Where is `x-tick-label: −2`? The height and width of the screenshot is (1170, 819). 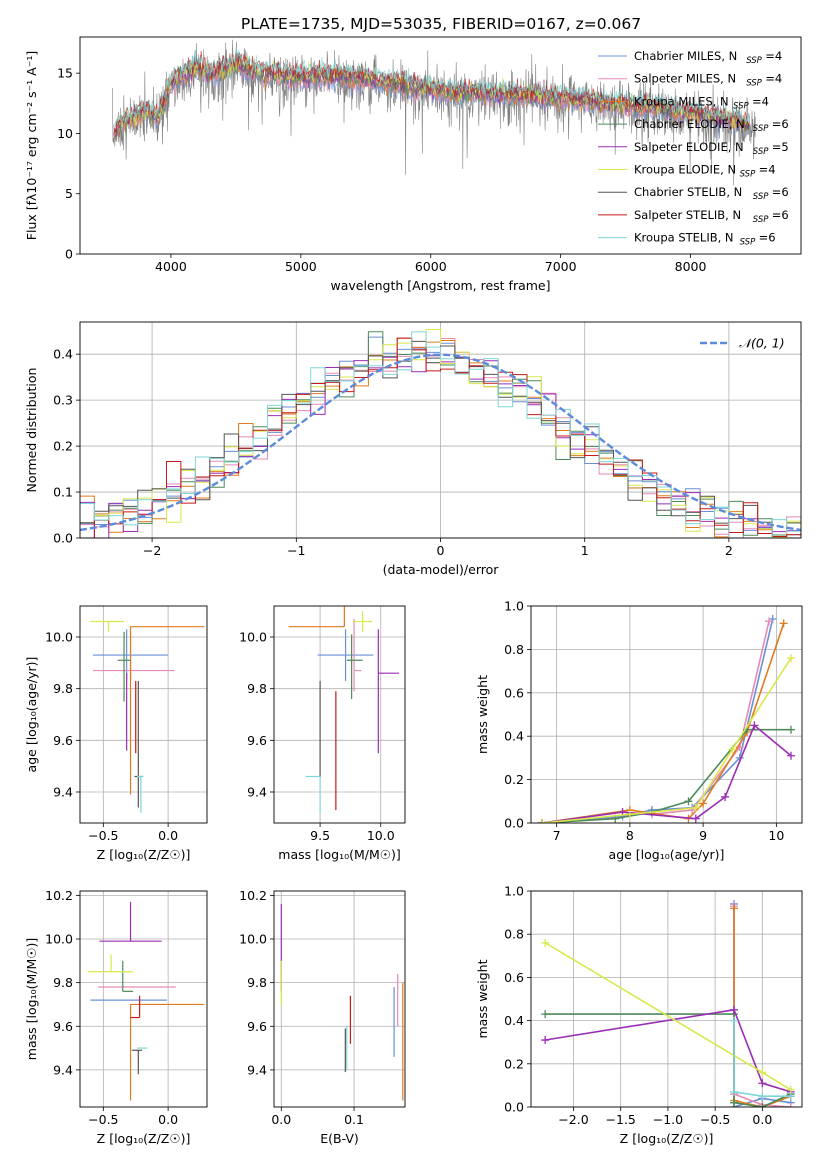
x-tick-label: −2 is located at coordinates (152, 550).